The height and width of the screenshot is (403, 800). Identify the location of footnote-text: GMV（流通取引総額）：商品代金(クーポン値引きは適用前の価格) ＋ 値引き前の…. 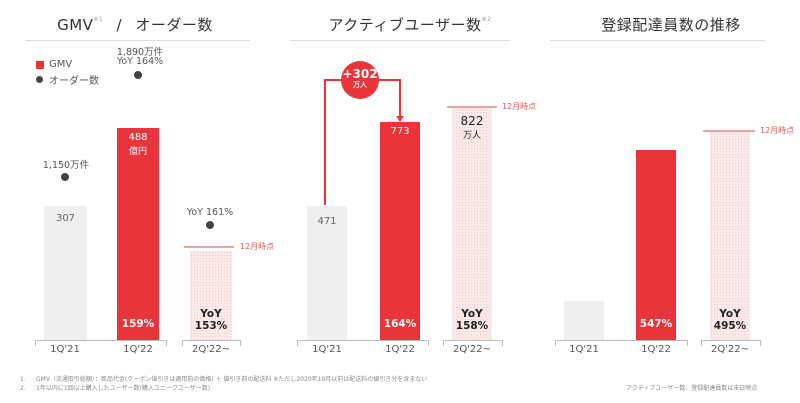
(232, 379).